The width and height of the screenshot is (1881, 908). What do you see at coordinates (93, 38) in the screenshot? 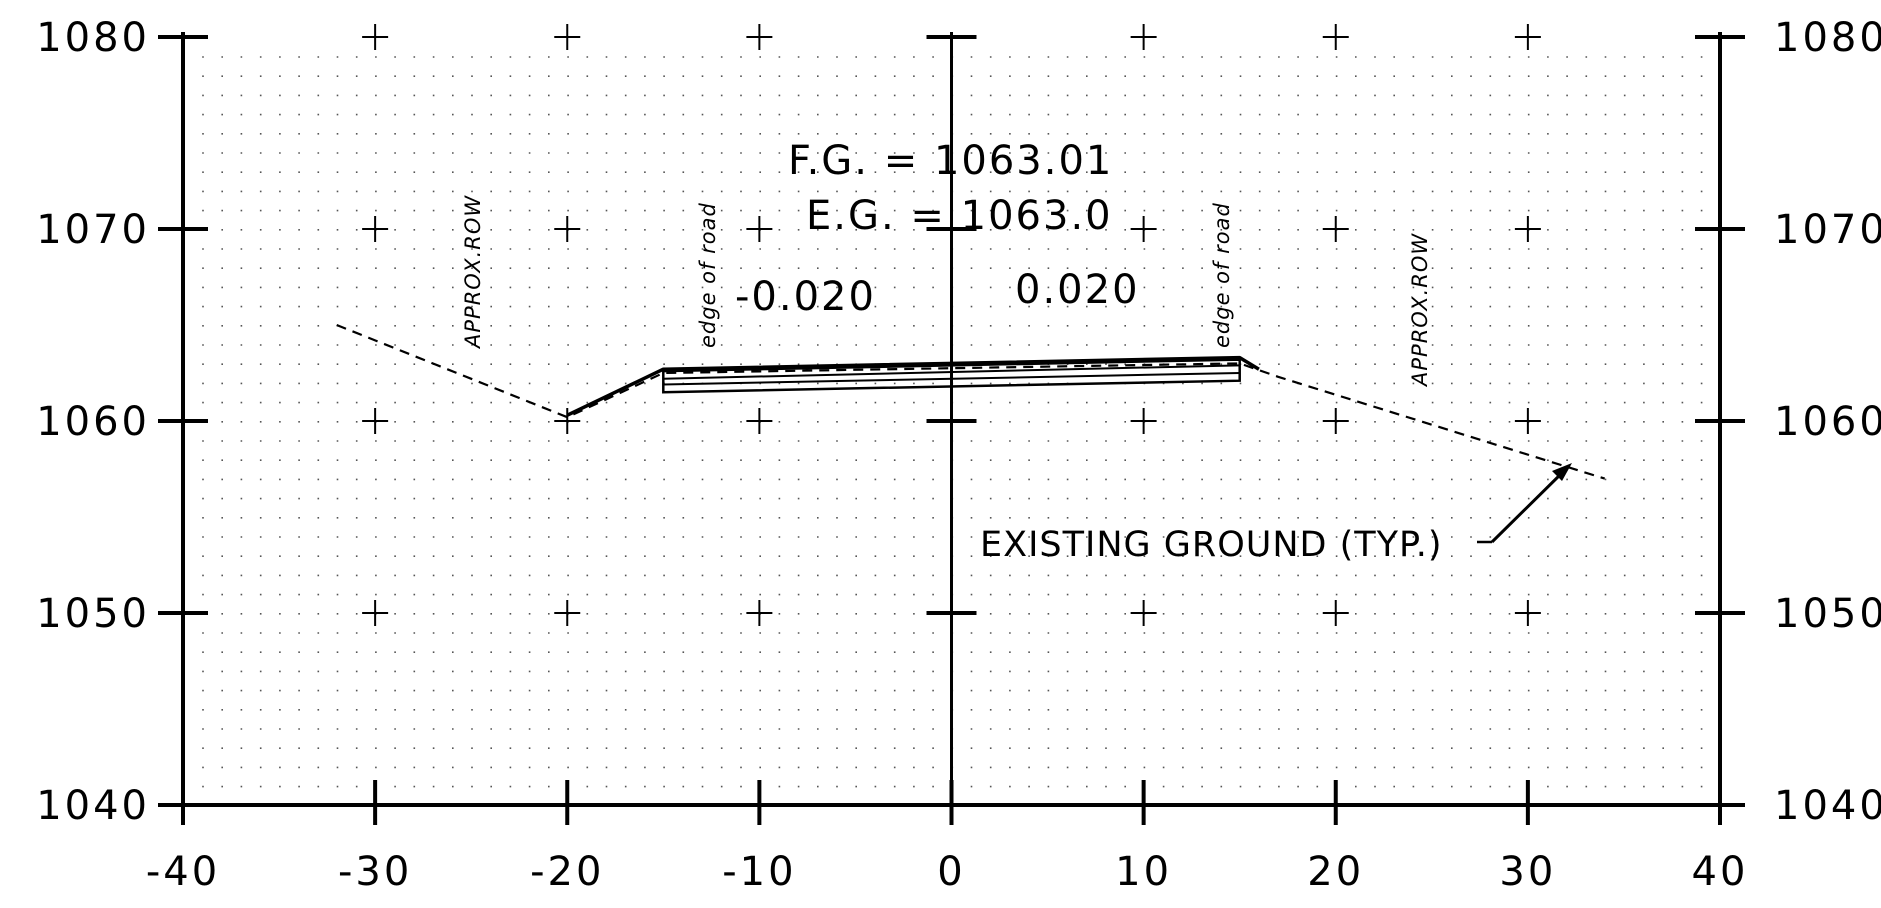
I see `y-tick-label-left: 1080` at bounding box center [93, 38].